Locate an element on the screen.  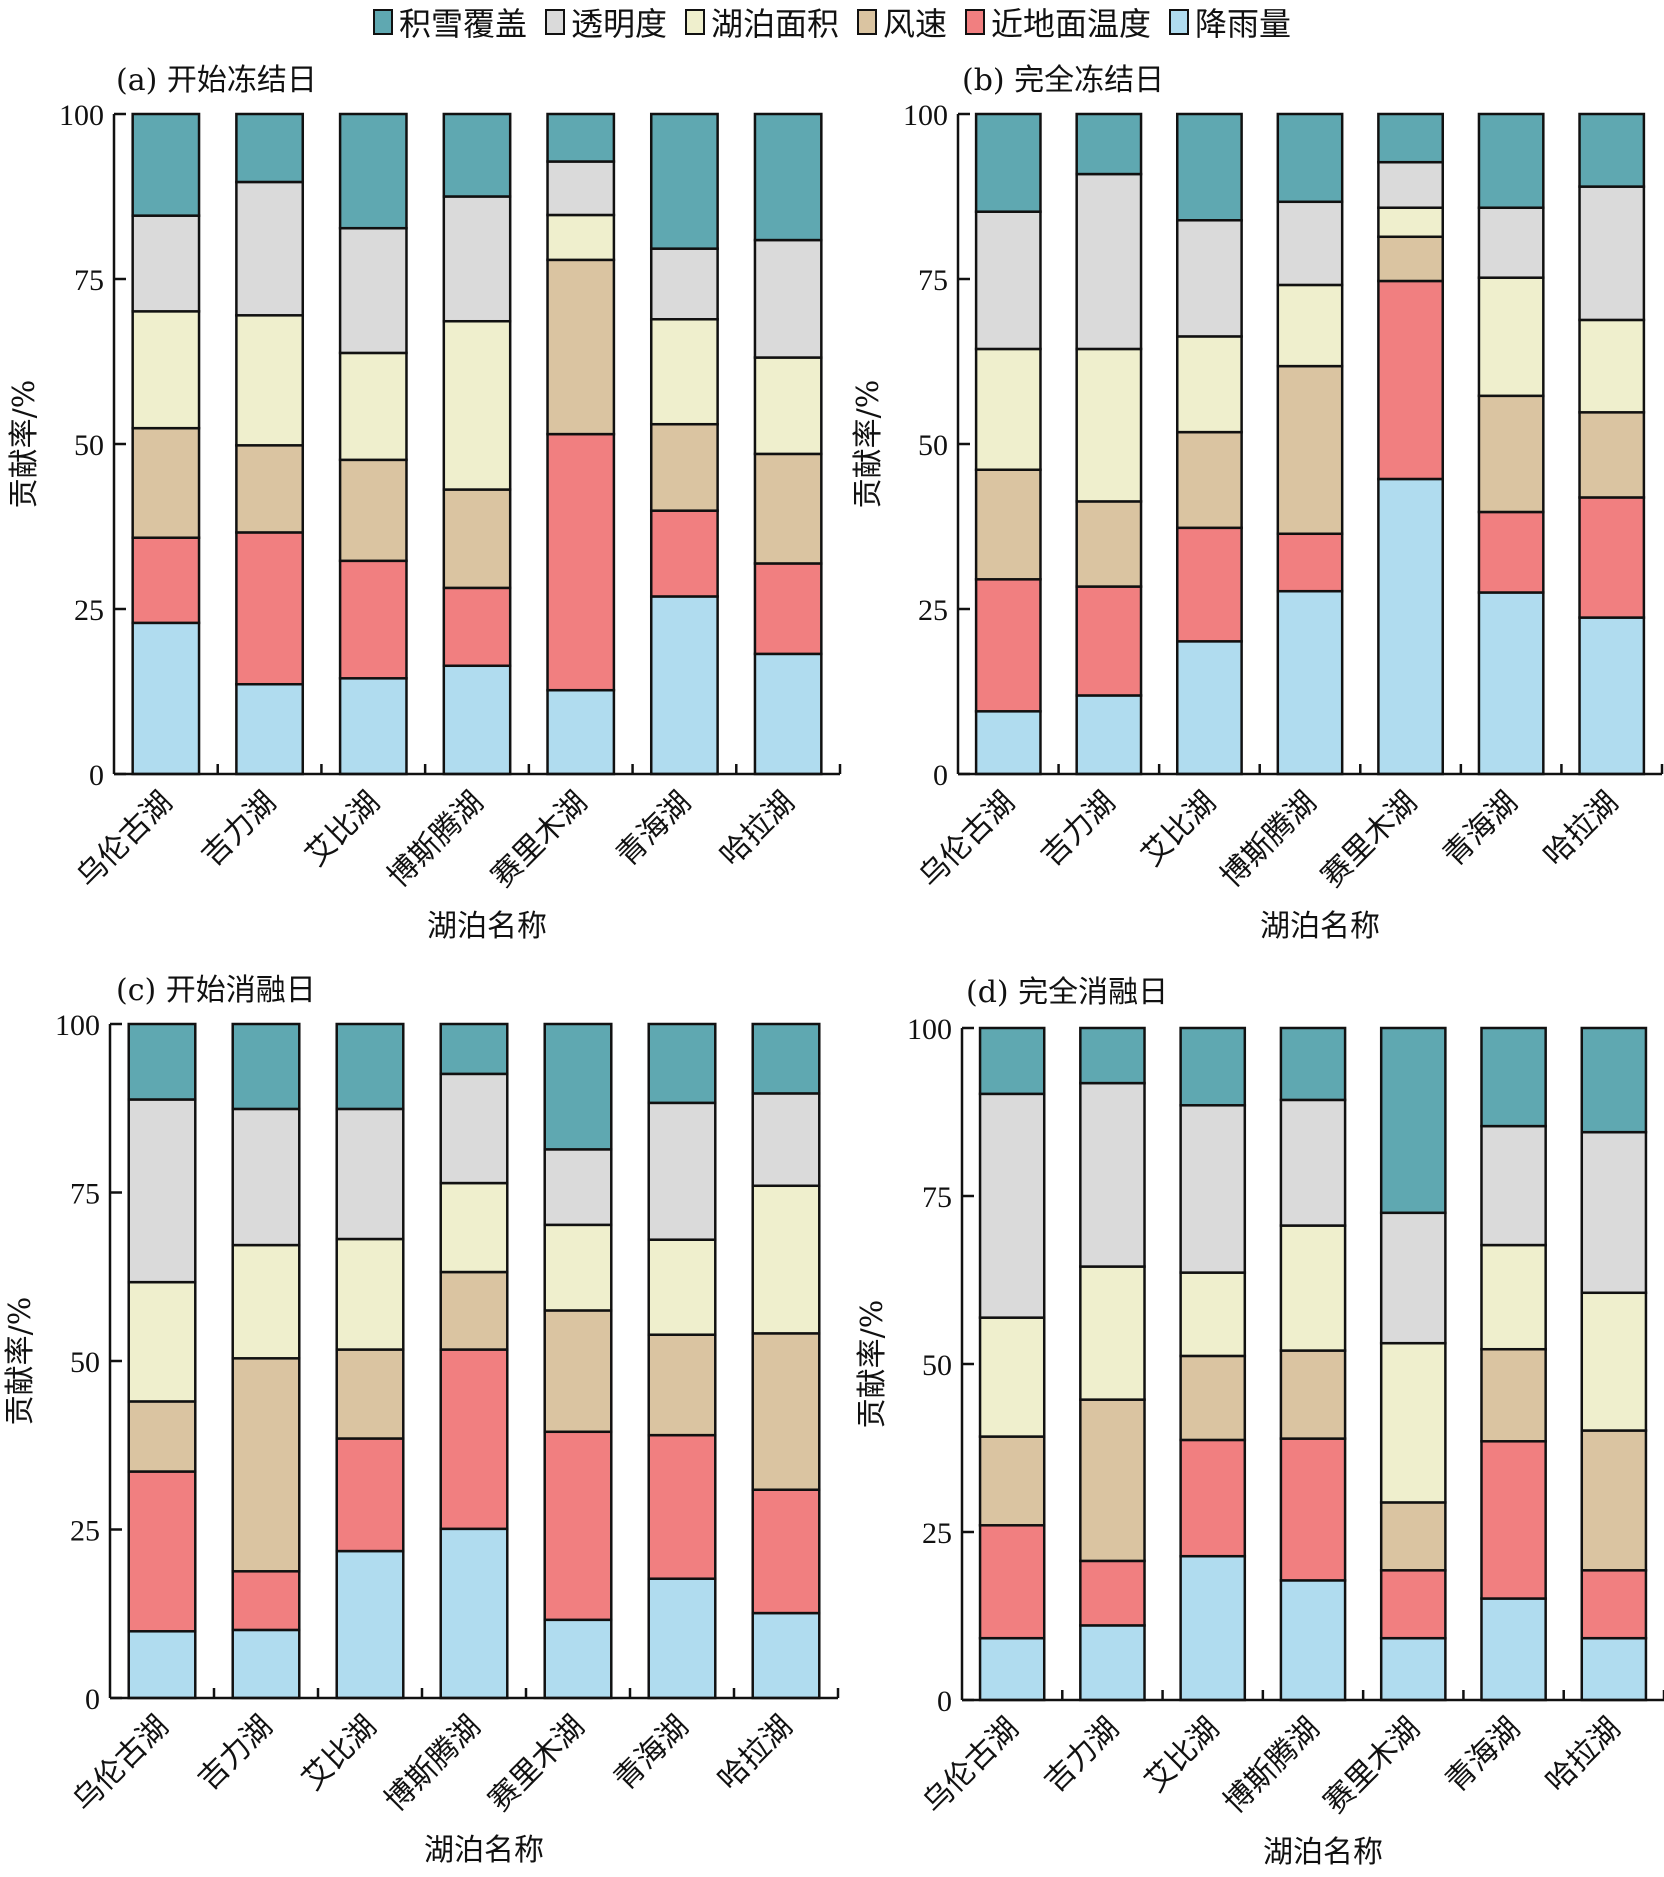
x-tick-label: 哈拉湖 is located at coordinates (757, 829).